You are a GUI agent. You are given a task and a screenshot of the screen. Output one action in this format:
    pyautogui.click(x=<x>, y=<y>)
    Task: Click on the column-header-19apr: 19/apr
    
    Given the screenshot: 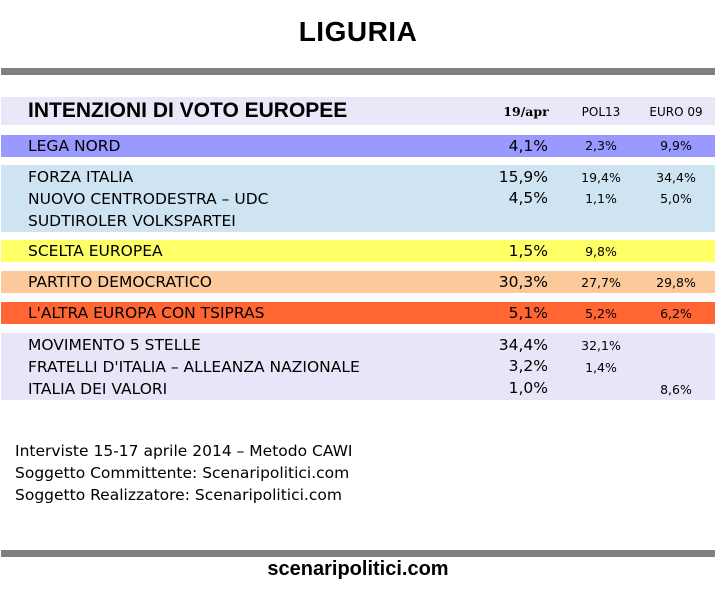 What is the action you would take?
    pyautogui.click(x=526, y=111)
    